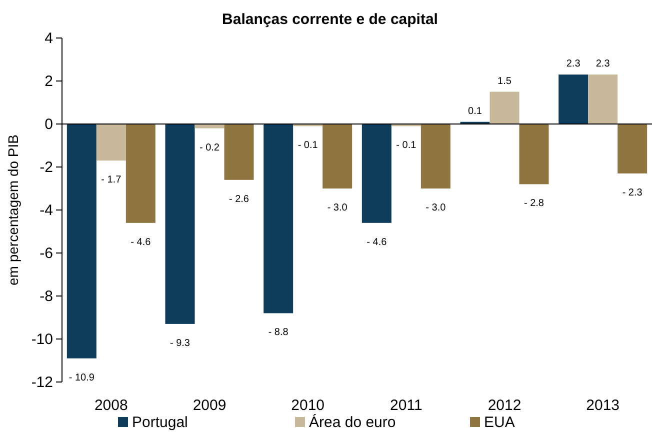  Describe the element at coordinates (505, 405) in the screenshot. I see `x-tick-label: 2012` at that location.